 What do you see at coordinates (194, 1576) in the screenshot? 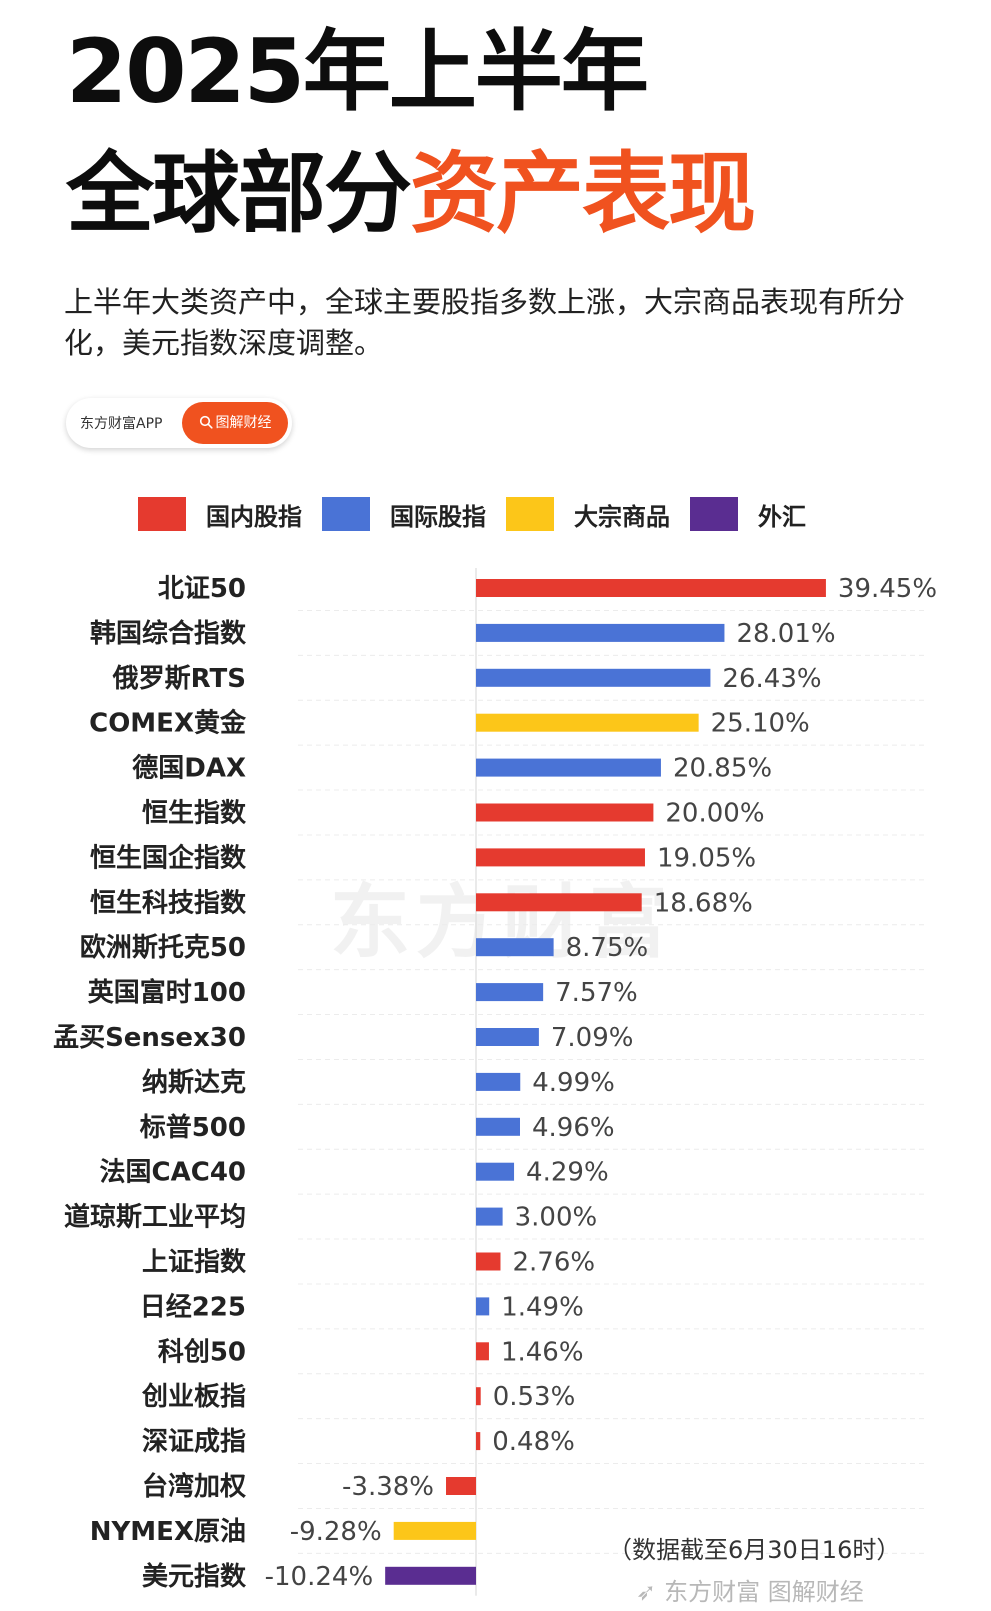
I see `category-label: 美元指数` at bounding box center [194, 1576].